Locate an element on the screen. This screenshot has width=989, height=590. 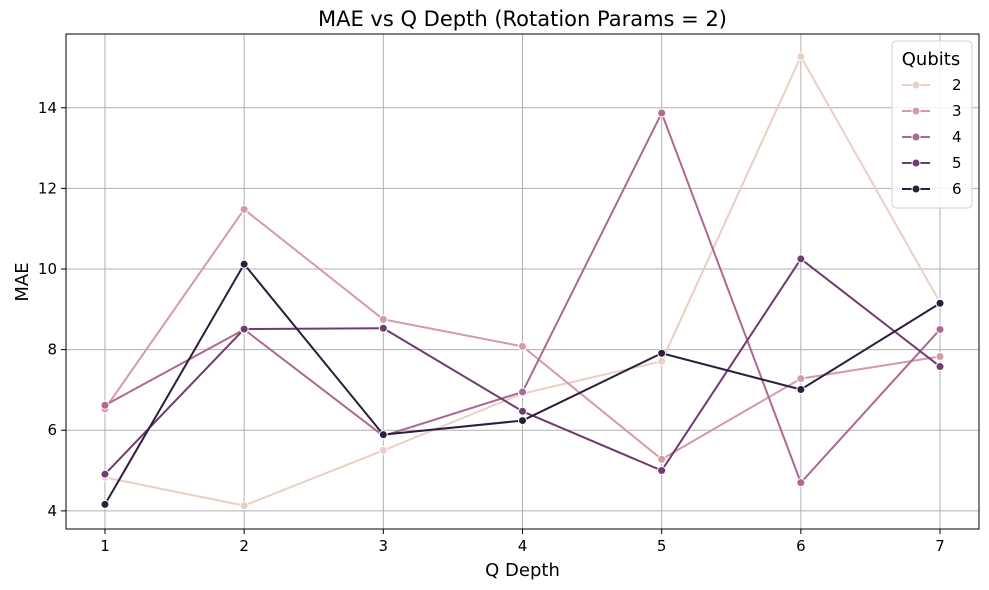
y-axis-label: MAE is located at coordinates (22, 281).